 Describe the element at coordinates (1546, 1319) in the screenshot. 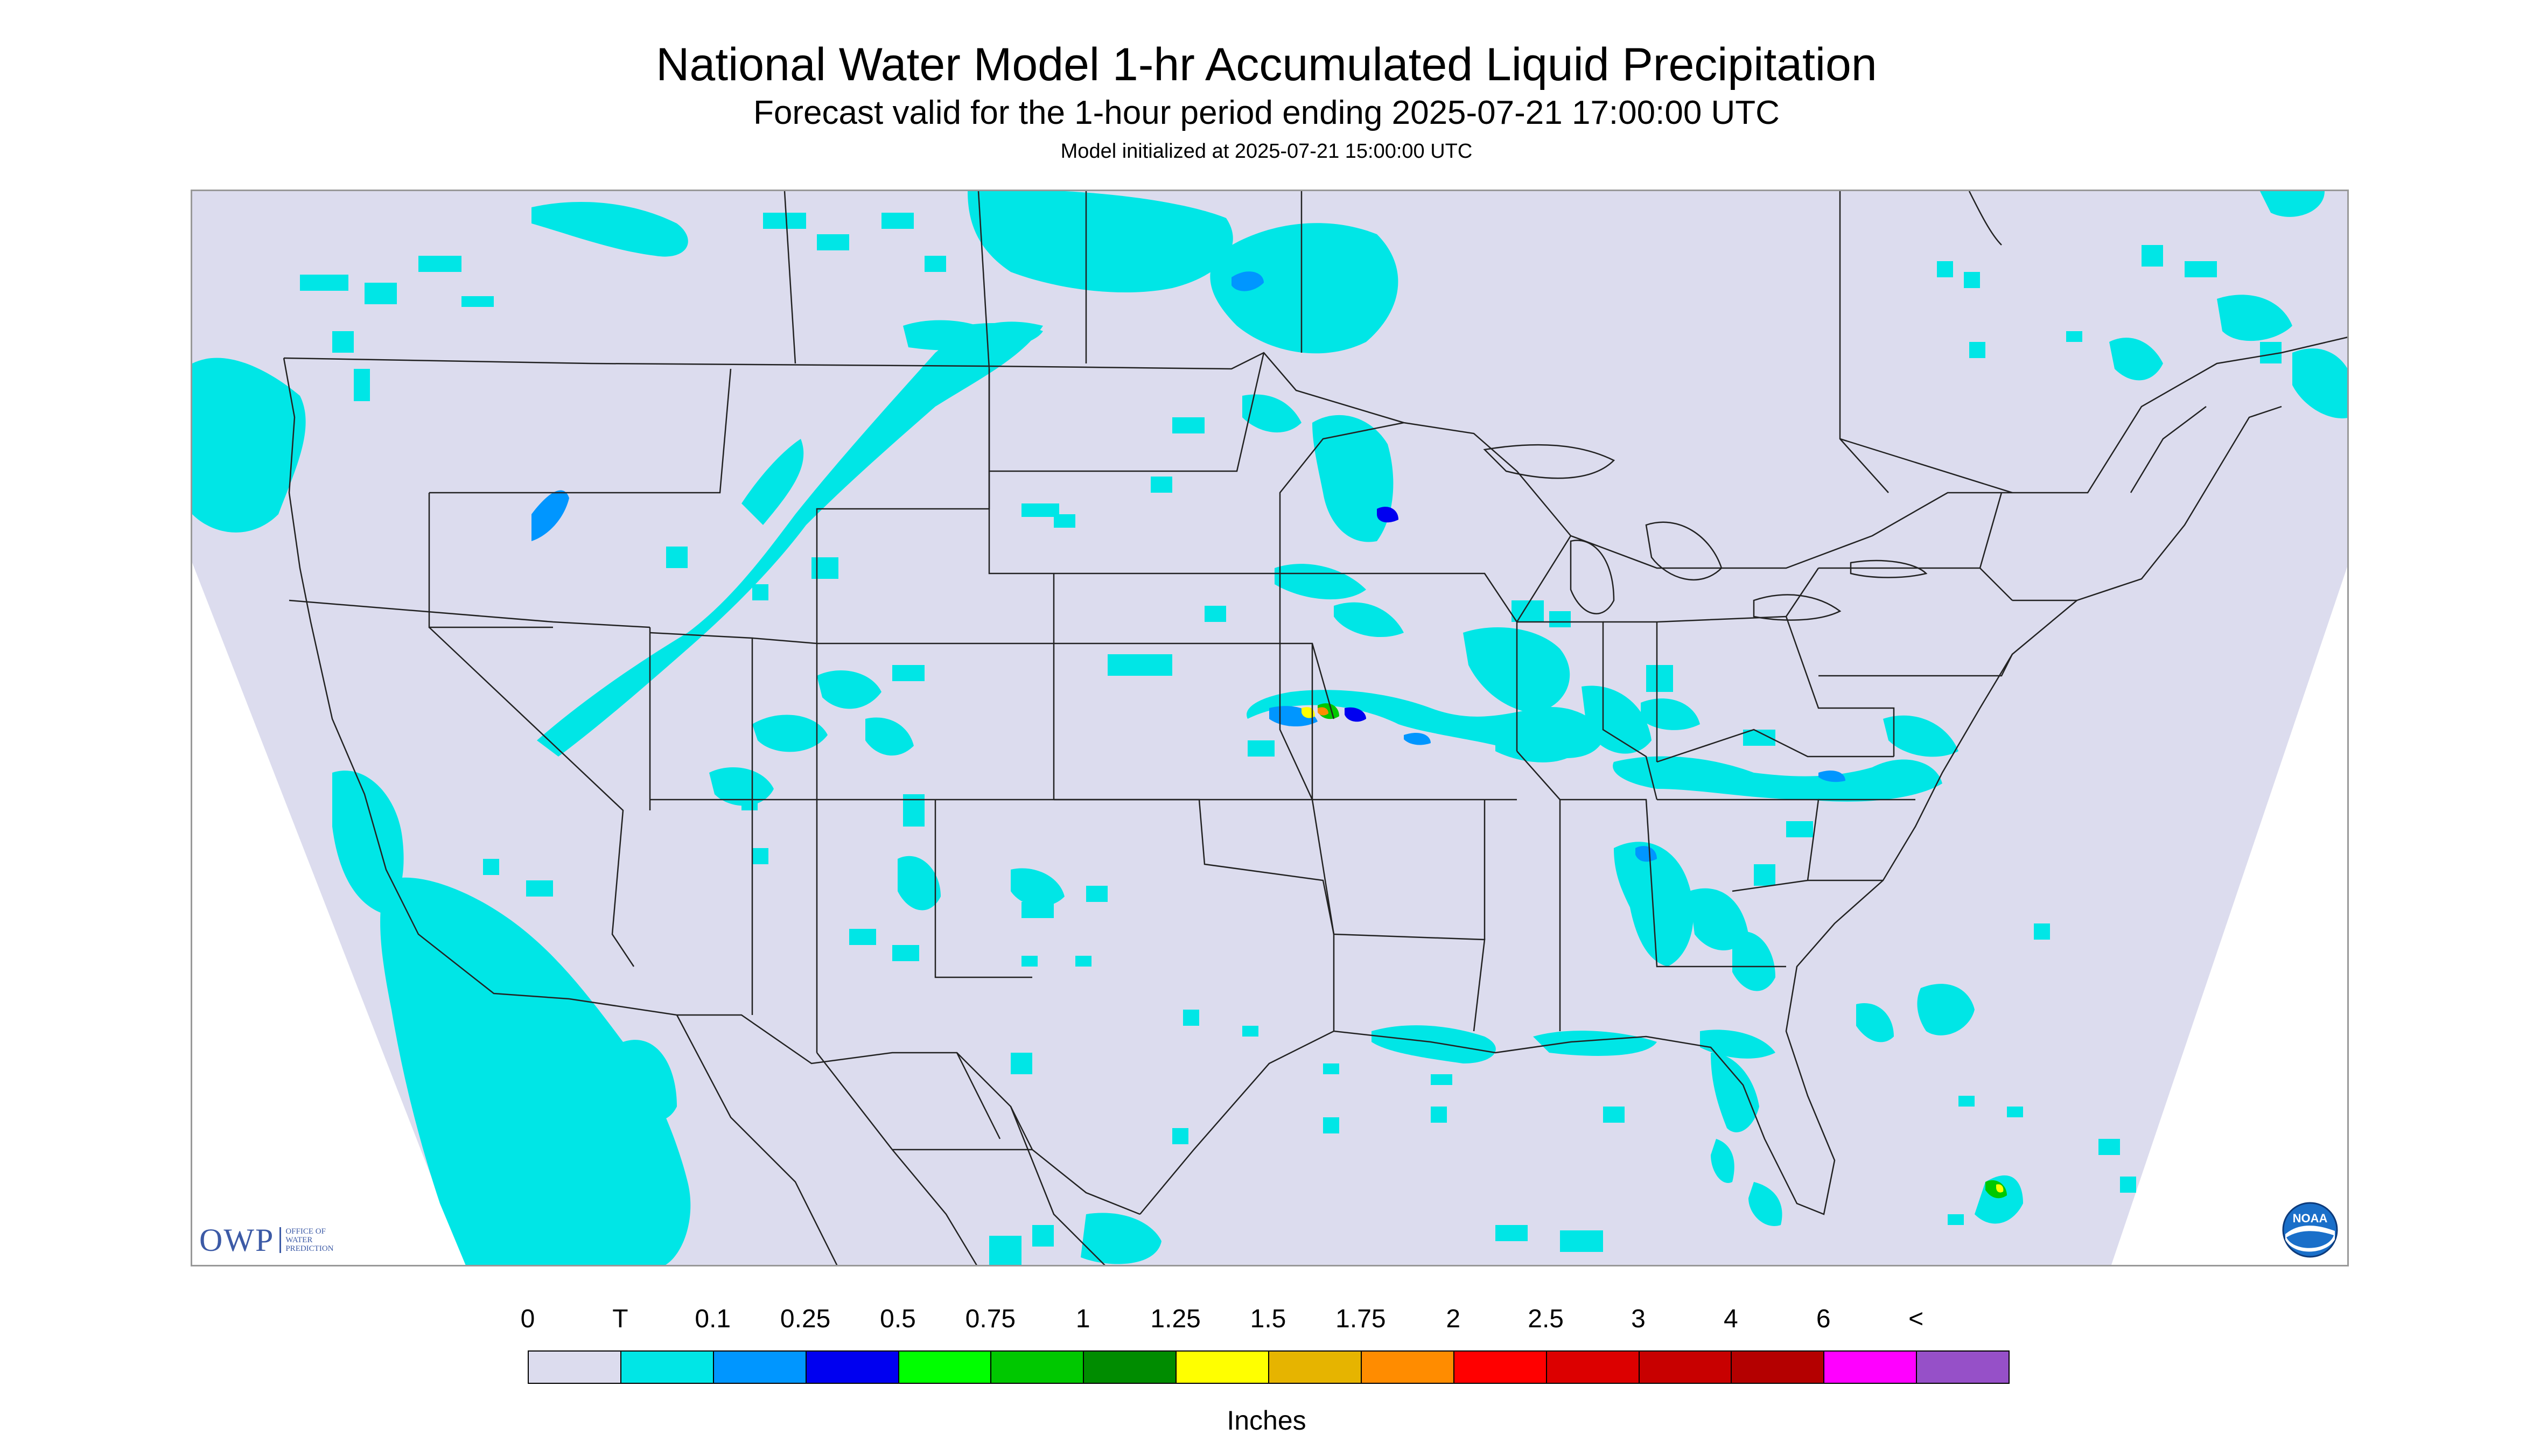

I see `legend-tick-label: 2.5` at that location.